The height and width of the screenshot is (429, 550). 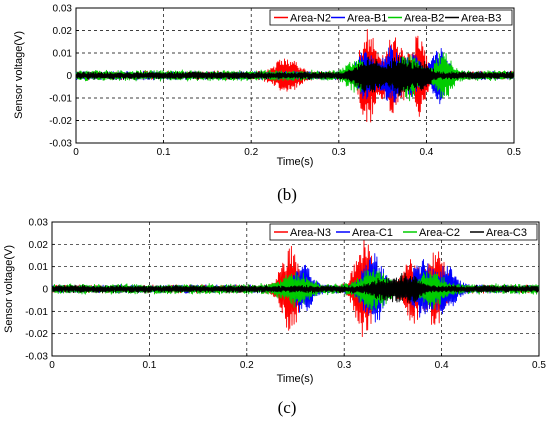 I want to click on caption-c: (c), so click(x=287, y=407).